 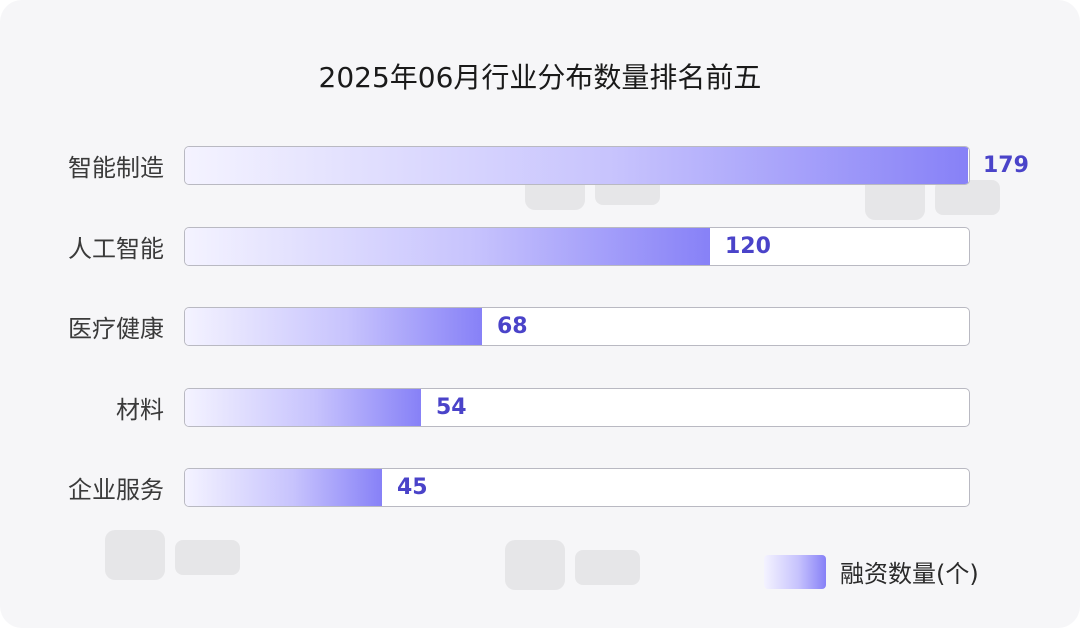 I want to click on bar-value-label: 120, so click(x=748, y=246).